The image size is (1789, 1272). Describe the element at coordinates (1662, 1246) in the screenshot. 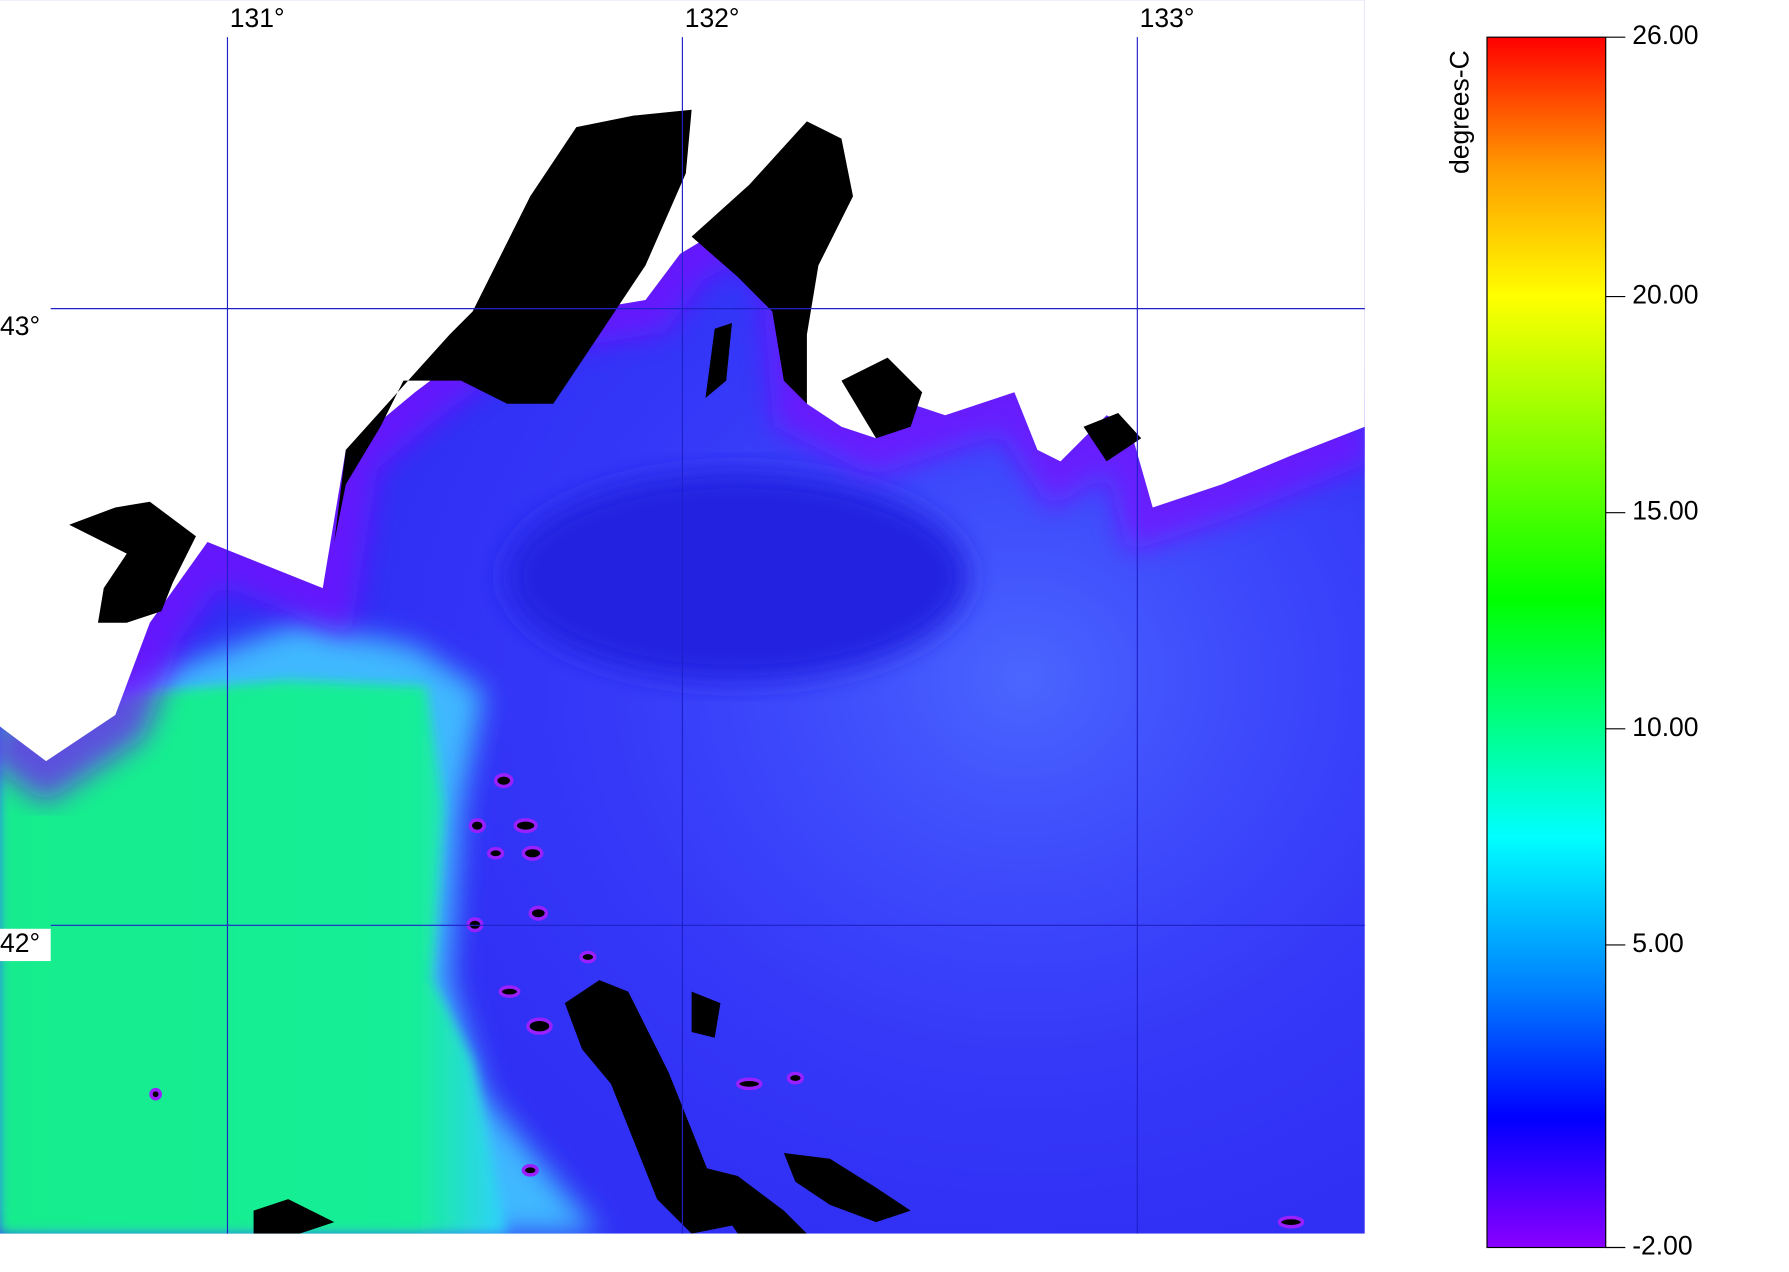

I see `colorbar-tick-label: -2.00` at that location.